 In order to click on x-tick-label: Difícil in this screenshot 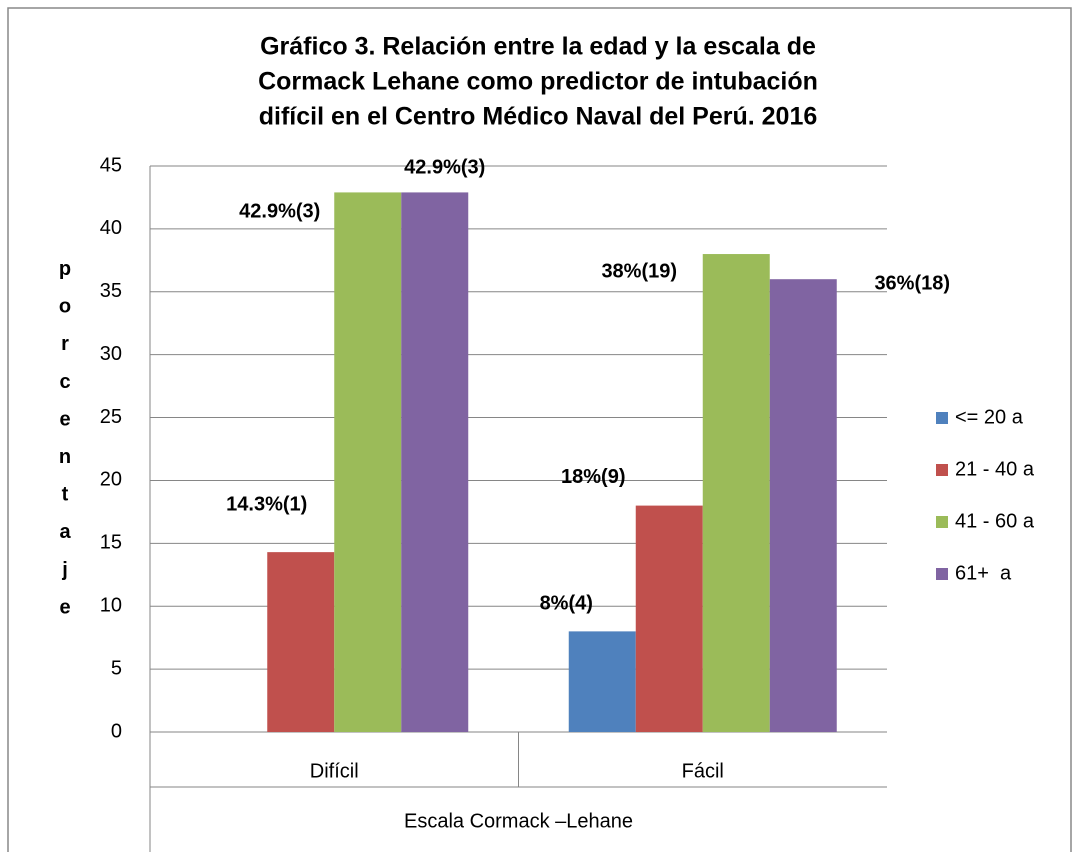, I will do `click(334, 771)`.